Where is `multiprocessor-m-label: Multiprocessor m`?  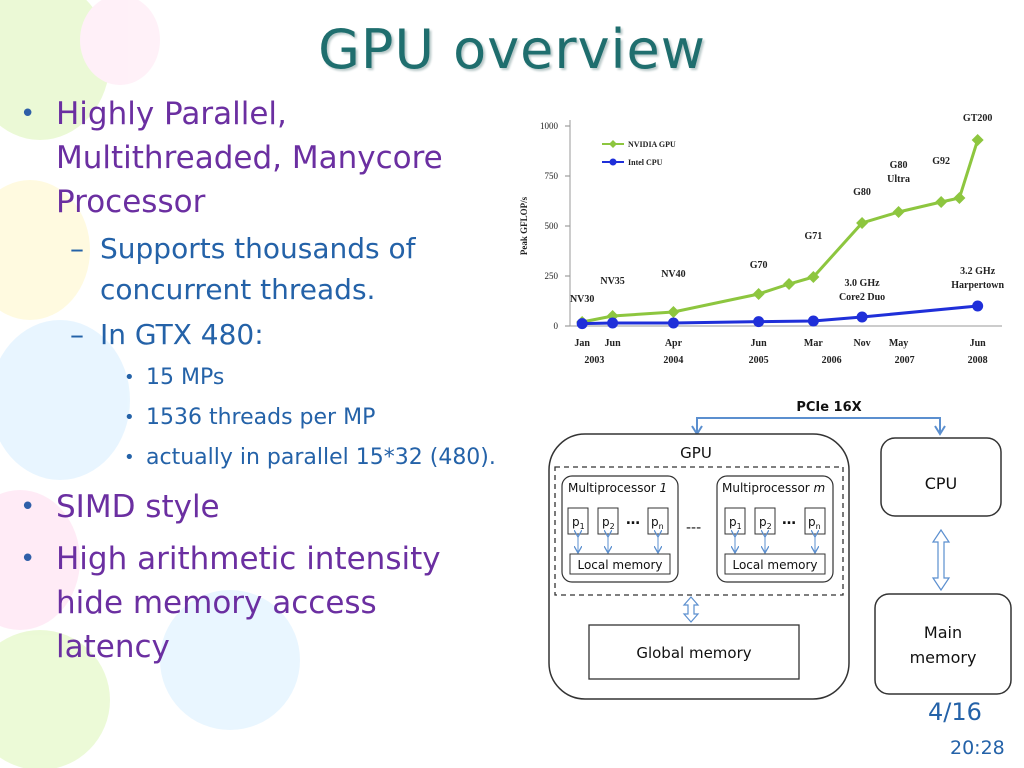 multiprocessor-m-label: Multiprocessor m is located at coordinates (773, 488).